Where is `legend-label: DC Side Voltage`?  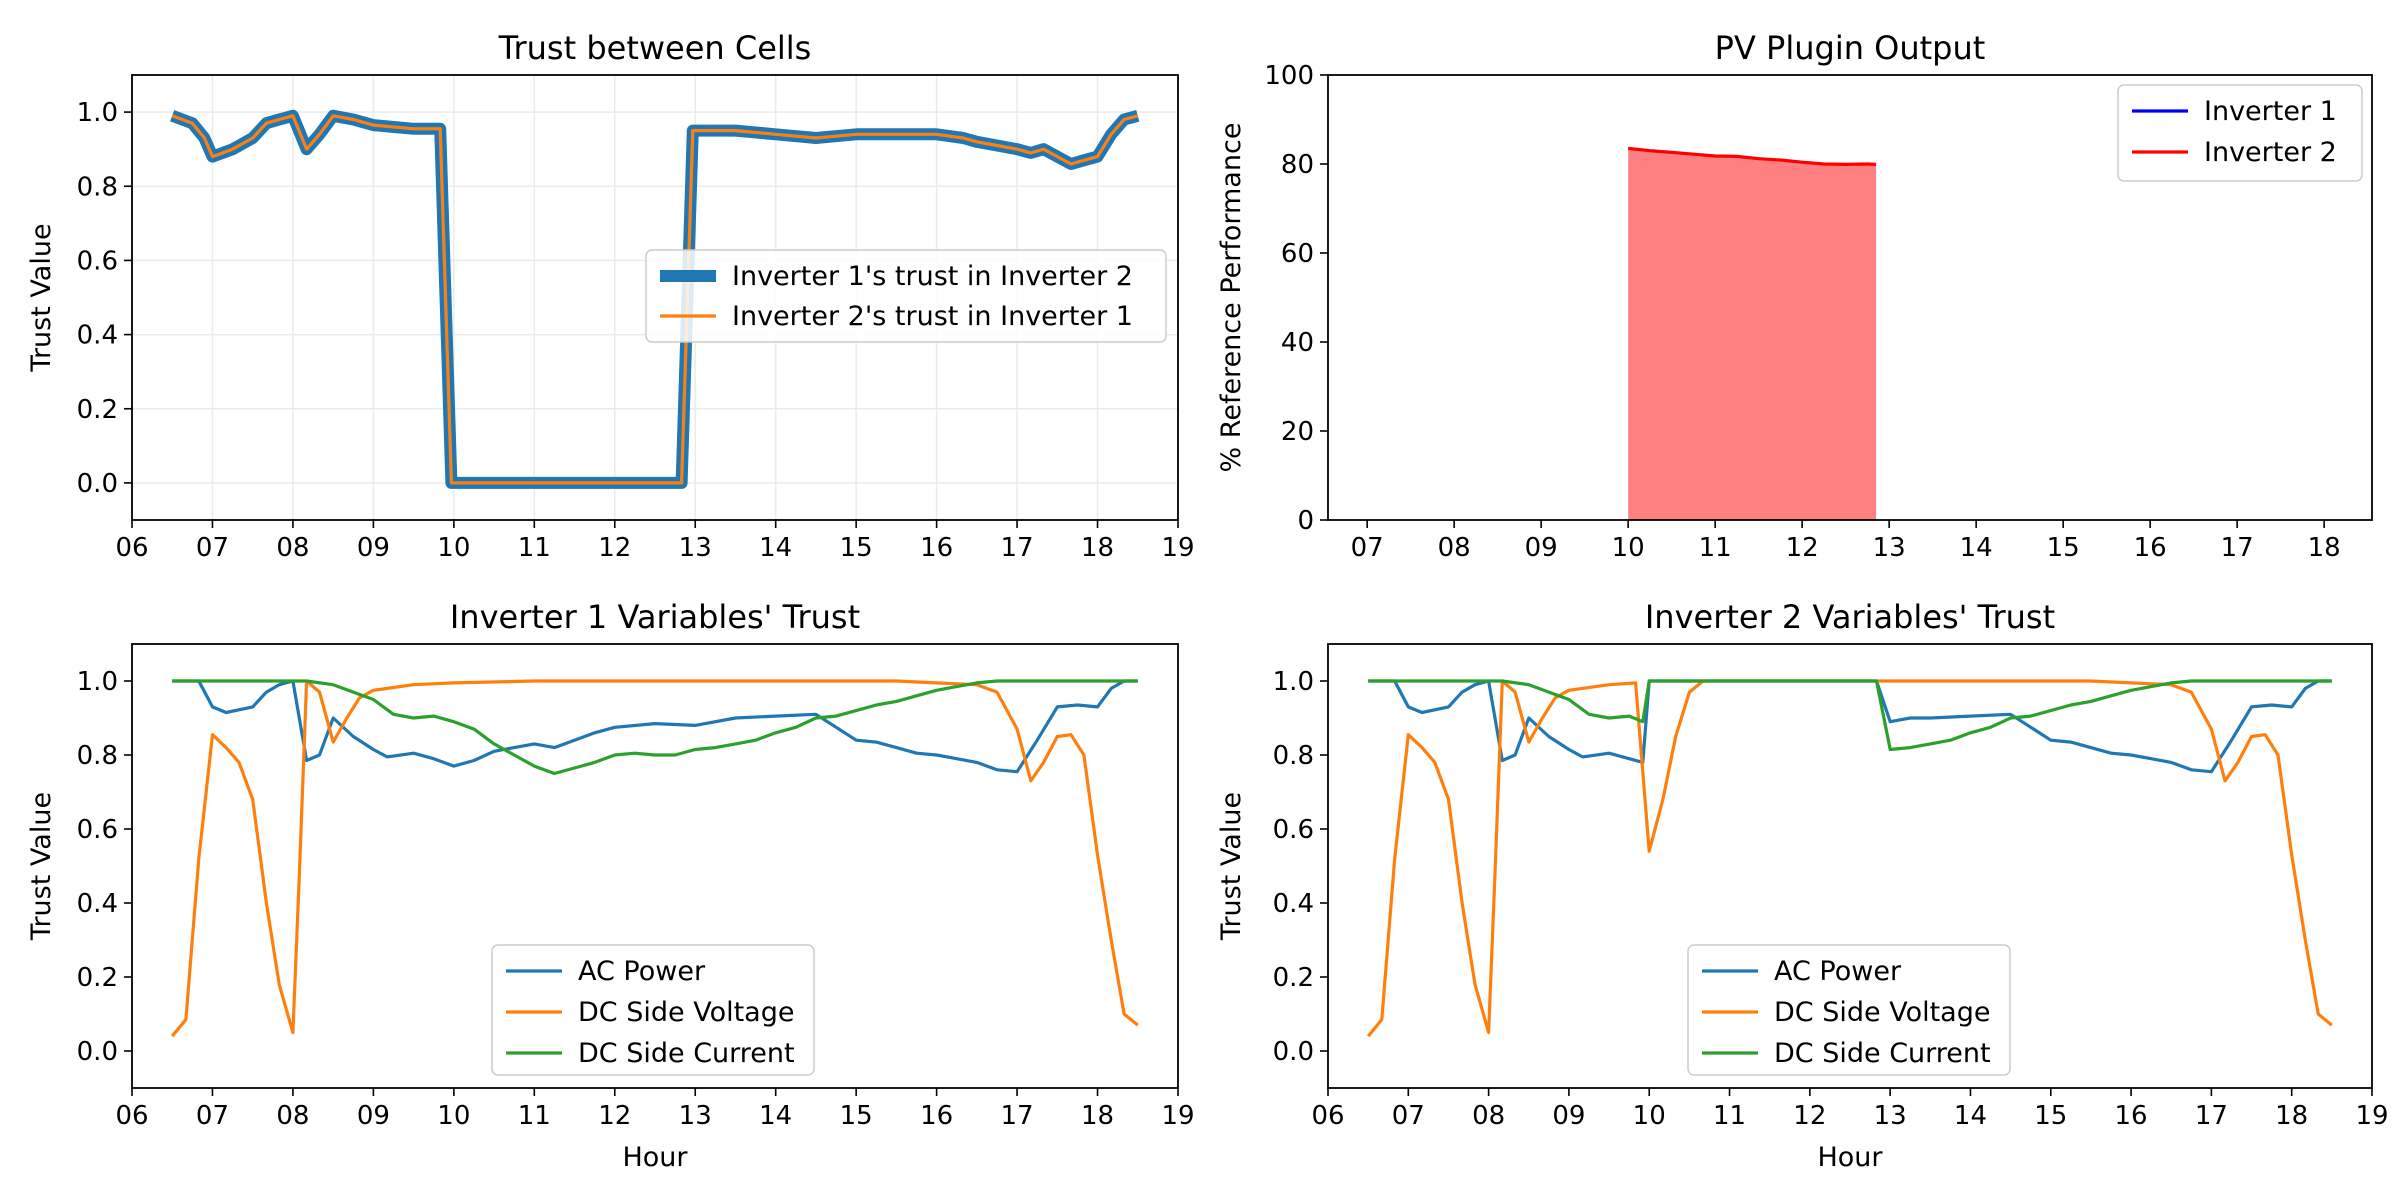 legend-label: DC Side Voltage is located at coordinates (1882, 1012).